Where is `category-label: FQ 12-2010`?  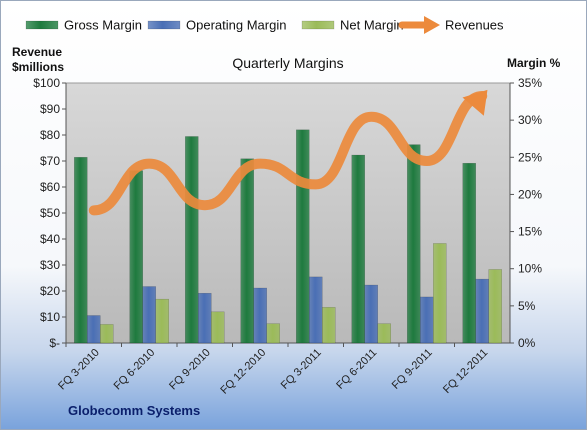
category-label: FQ 12-2010 is located at coordinates (243, 372).